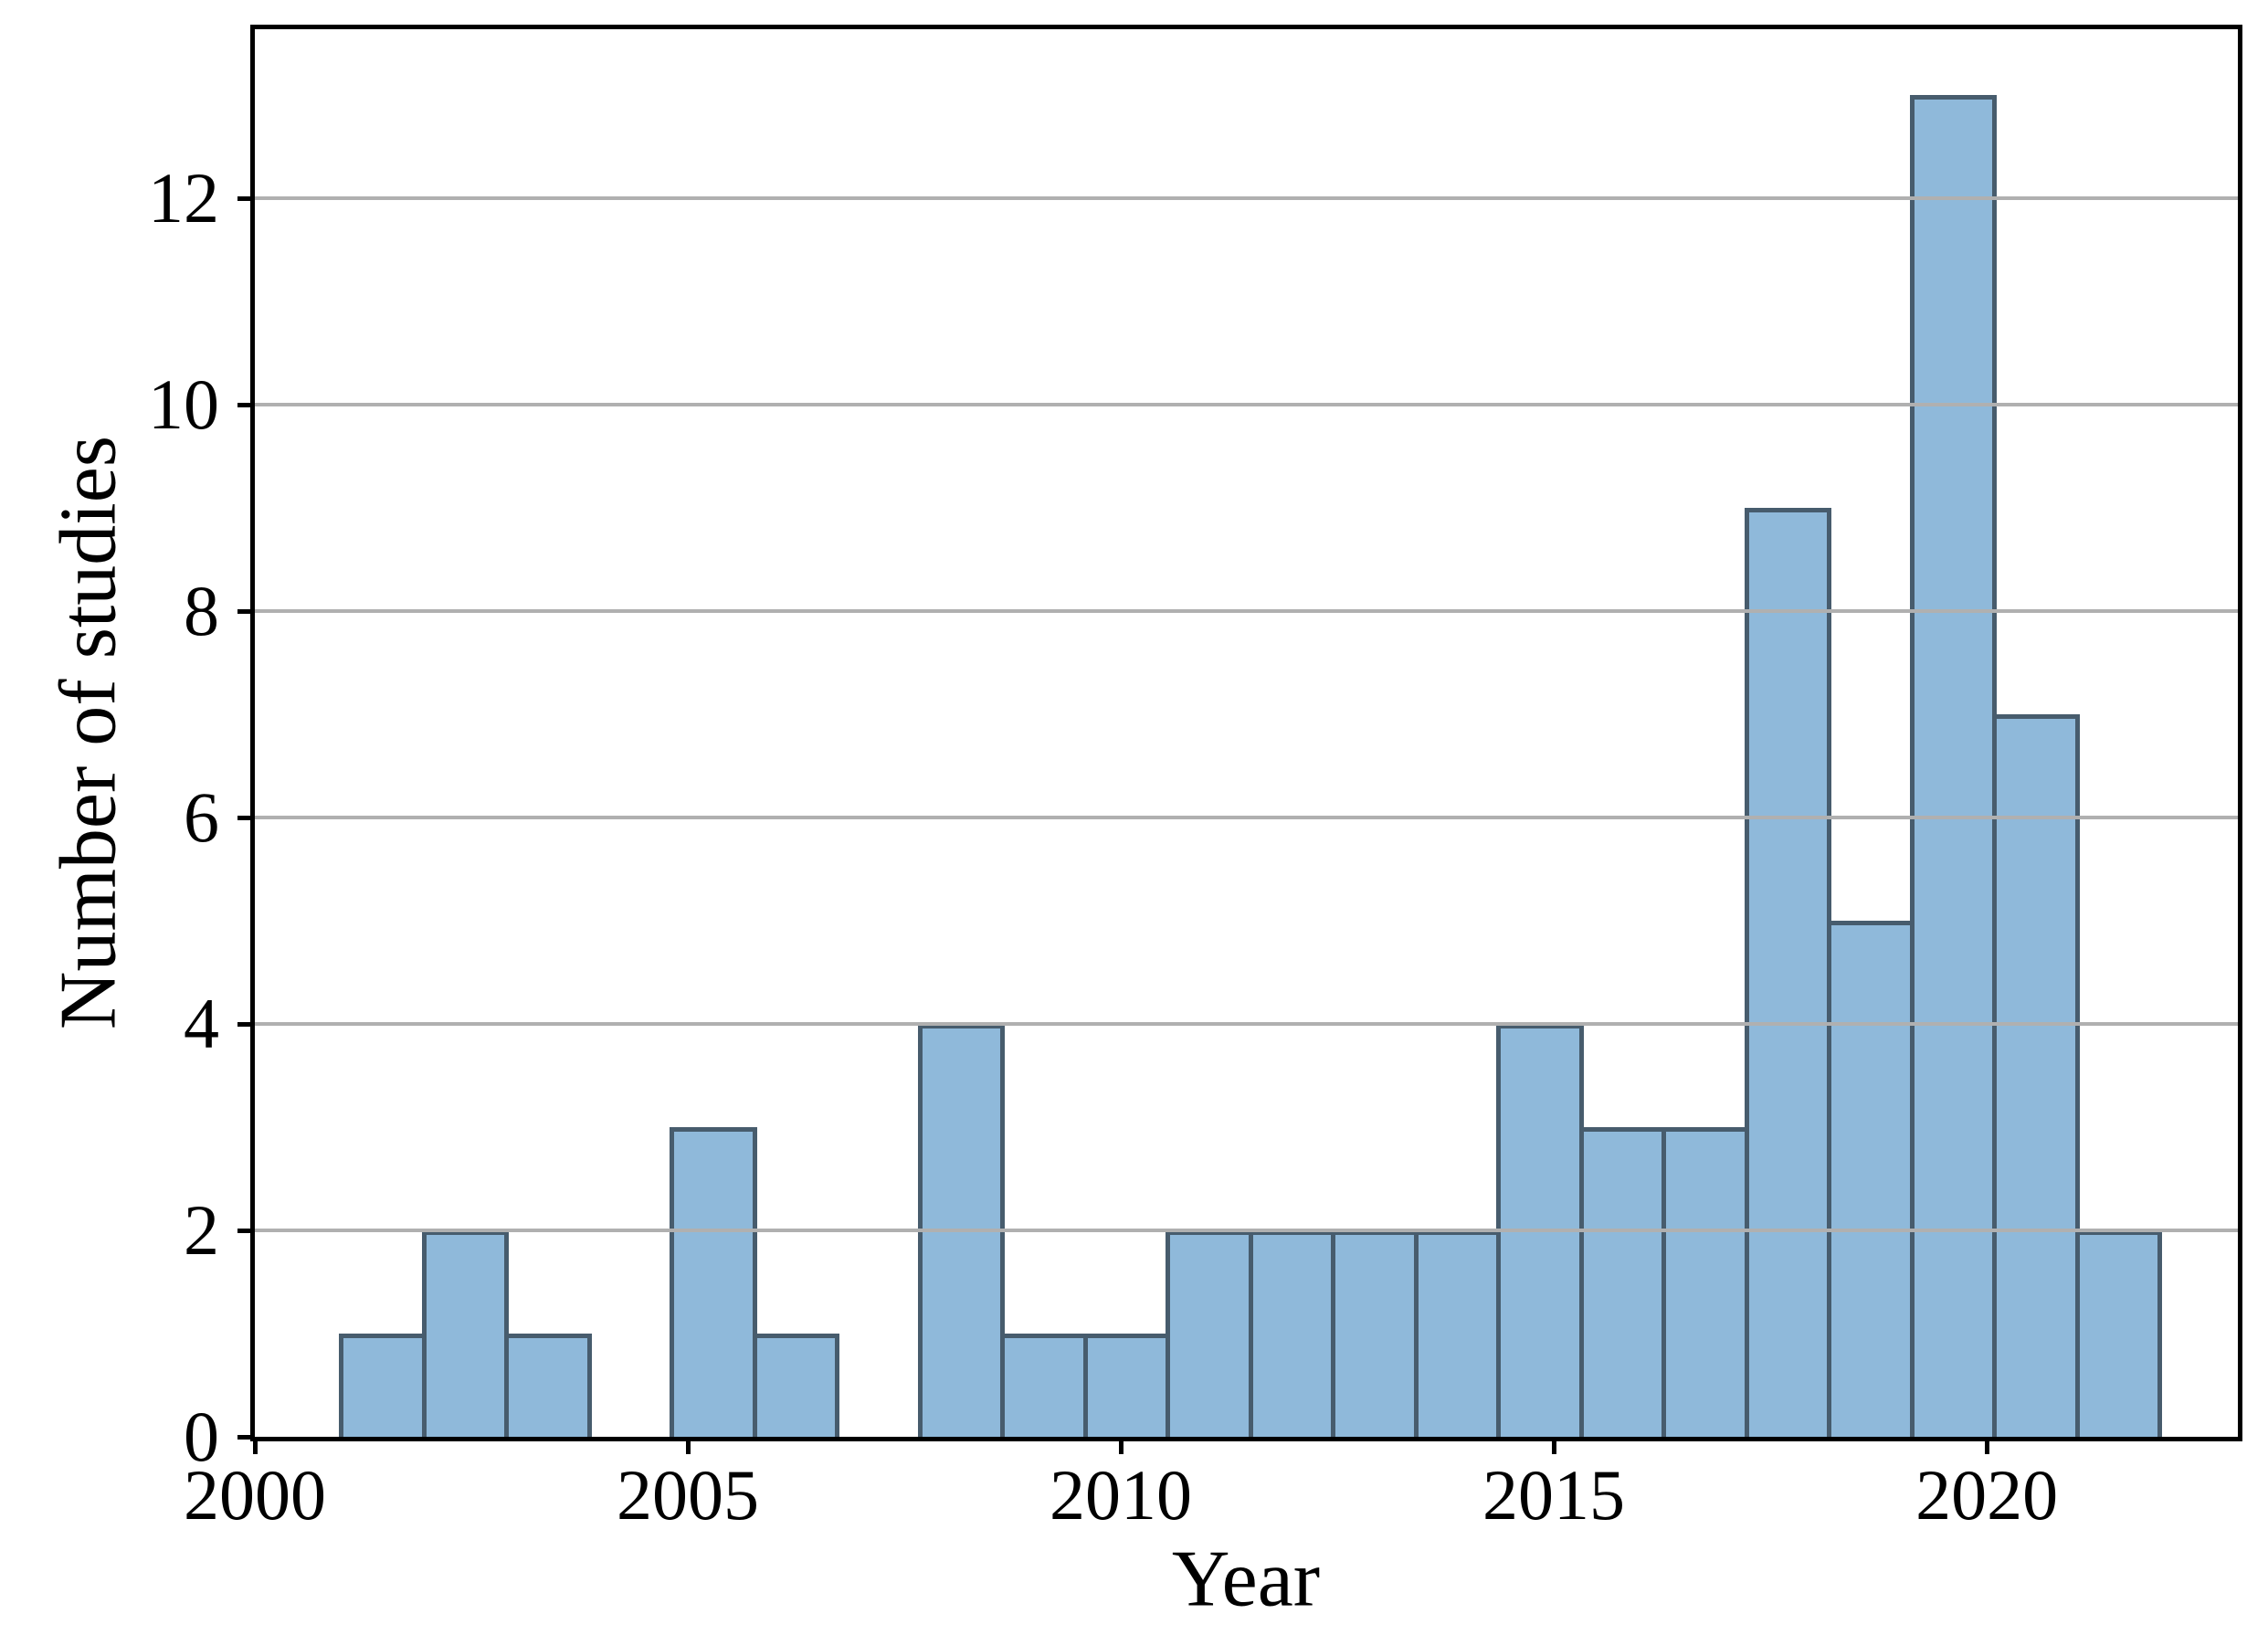 The height and width of the screenshot is (1635, 2268). I want to click on y-tick-label: 12, so click(183, 198).